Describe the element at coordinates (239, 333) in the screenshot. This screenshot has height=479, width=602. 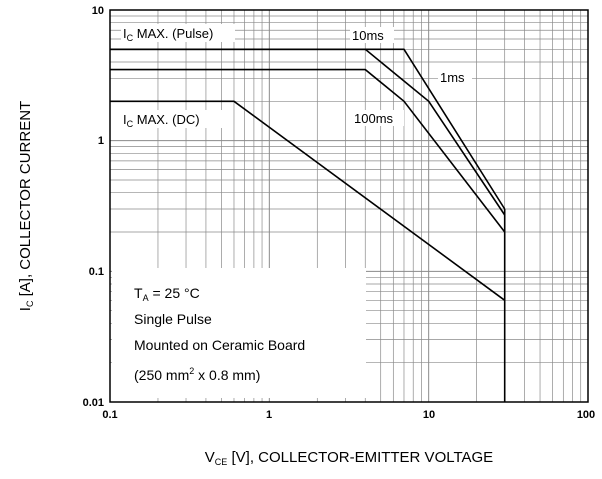
I see `conditions-box` at that location.